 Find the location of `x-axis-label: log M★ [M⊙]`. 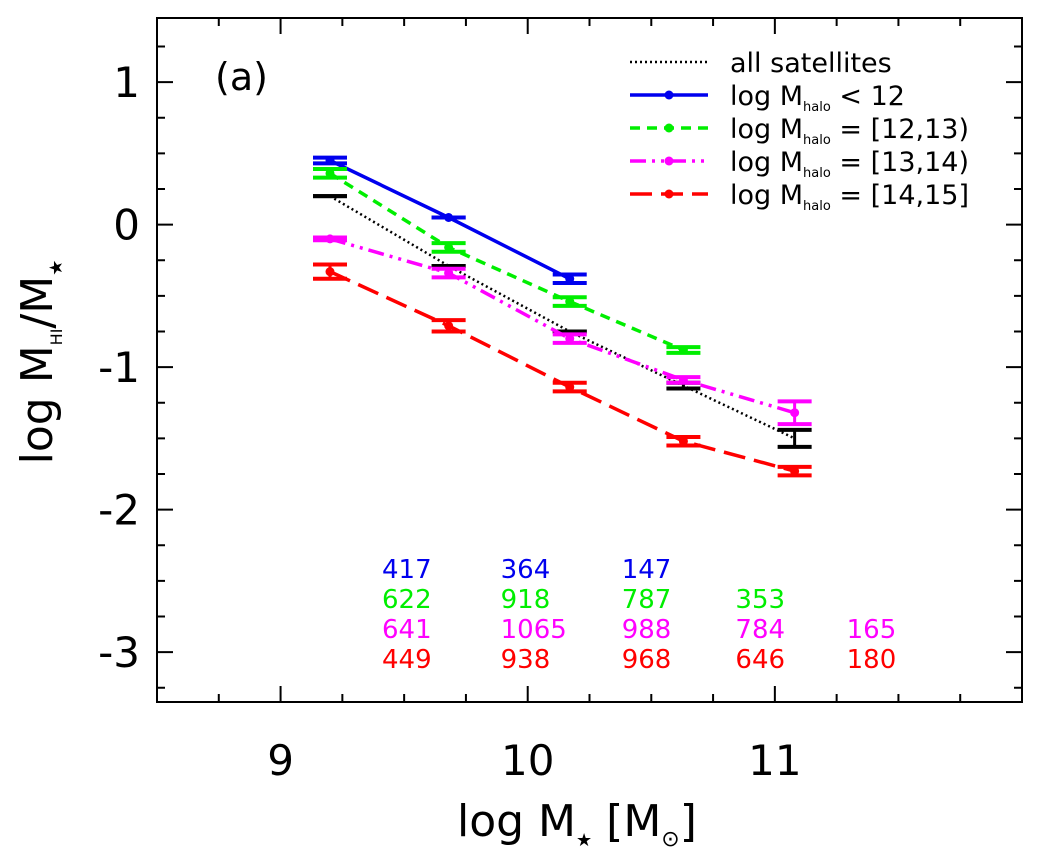

x-axis-label: log M★ [M⊙] is located at coordinates (577, 823).